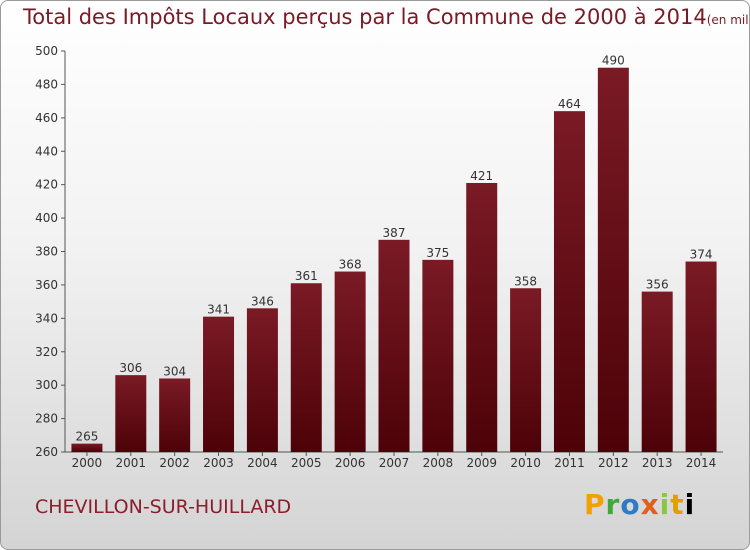  Describe the element at coordinates (613, 504) in the screenshot. I see `logo-letter: r` at that location.